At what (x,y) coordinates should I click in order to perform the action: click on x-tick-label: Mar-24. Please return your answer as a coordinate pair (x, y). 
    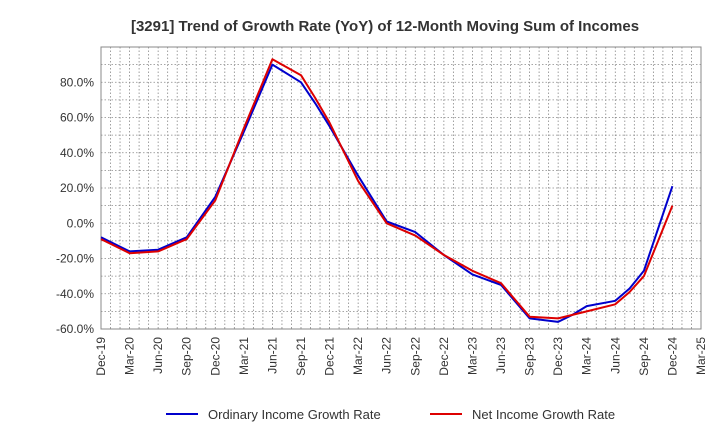
    Looking at the image, I should click on (587, 356).